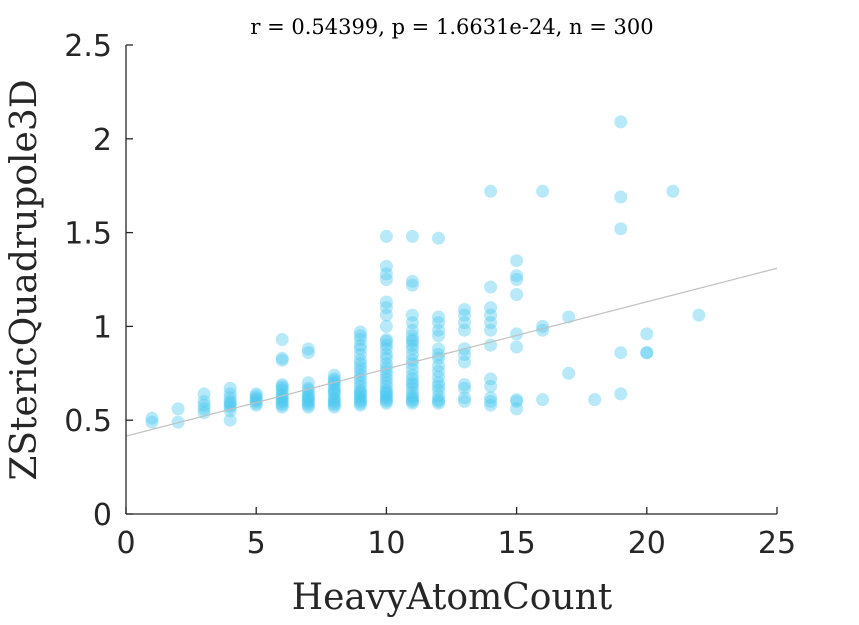 Image resolution: width=859 pixels, height=625 pixels. Describe the element at coordinates (125, 543) in the screenshot. I see `x-tick-label: 0` at that location.